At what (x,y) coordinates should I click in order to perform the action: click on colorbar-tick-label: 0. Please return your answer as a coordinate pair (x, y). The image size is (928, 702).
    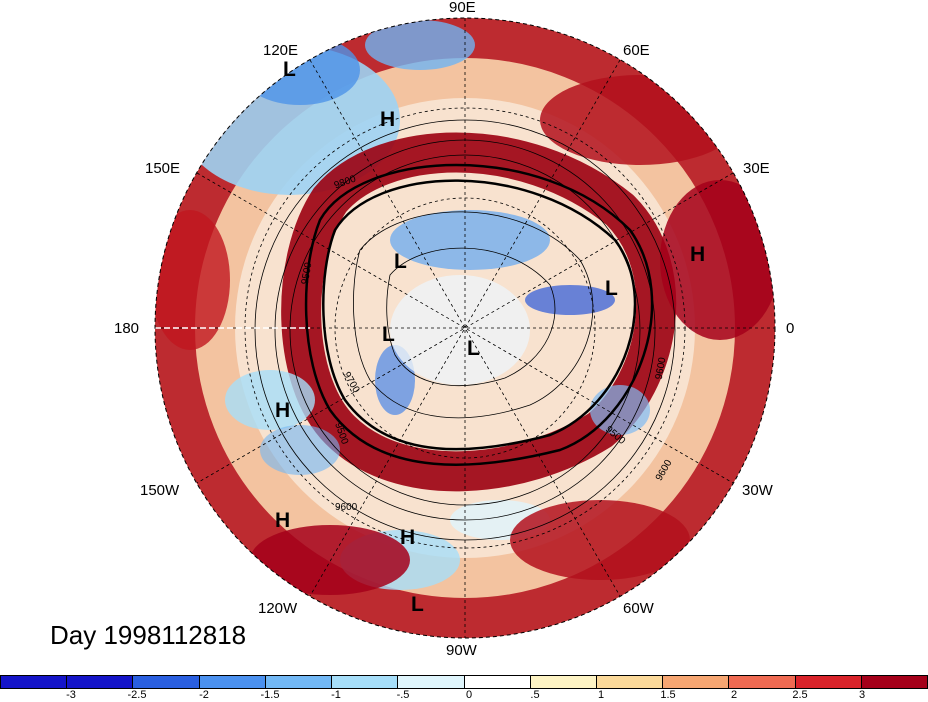
    Looking at the image, I should click on (469, 695).